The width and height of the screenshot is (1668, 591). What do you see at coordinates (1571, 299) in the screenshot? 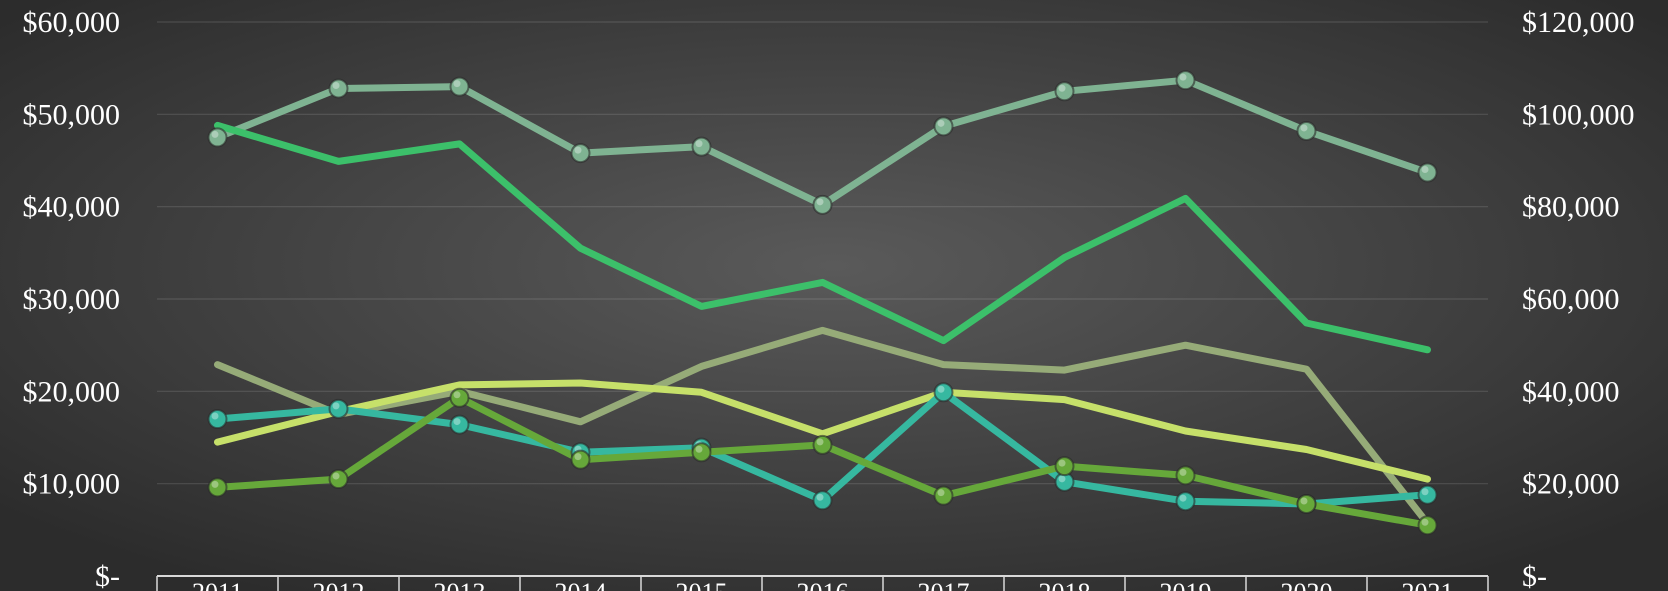
I see `y2-tick-label: $60,000` at bounding box center [1571, 299].